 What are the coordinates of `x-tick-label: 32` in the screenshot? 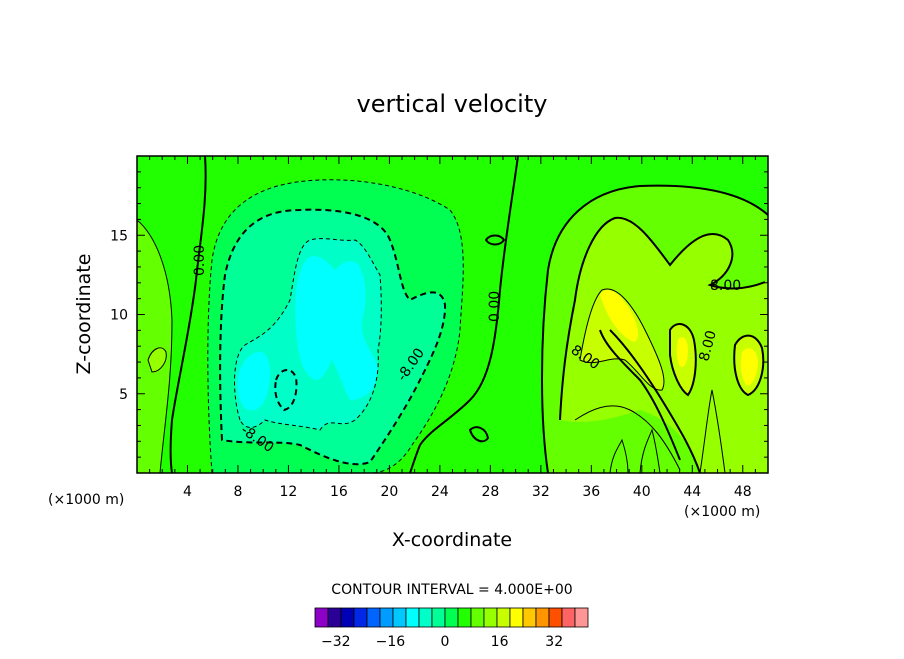 It's located at (541, 492).